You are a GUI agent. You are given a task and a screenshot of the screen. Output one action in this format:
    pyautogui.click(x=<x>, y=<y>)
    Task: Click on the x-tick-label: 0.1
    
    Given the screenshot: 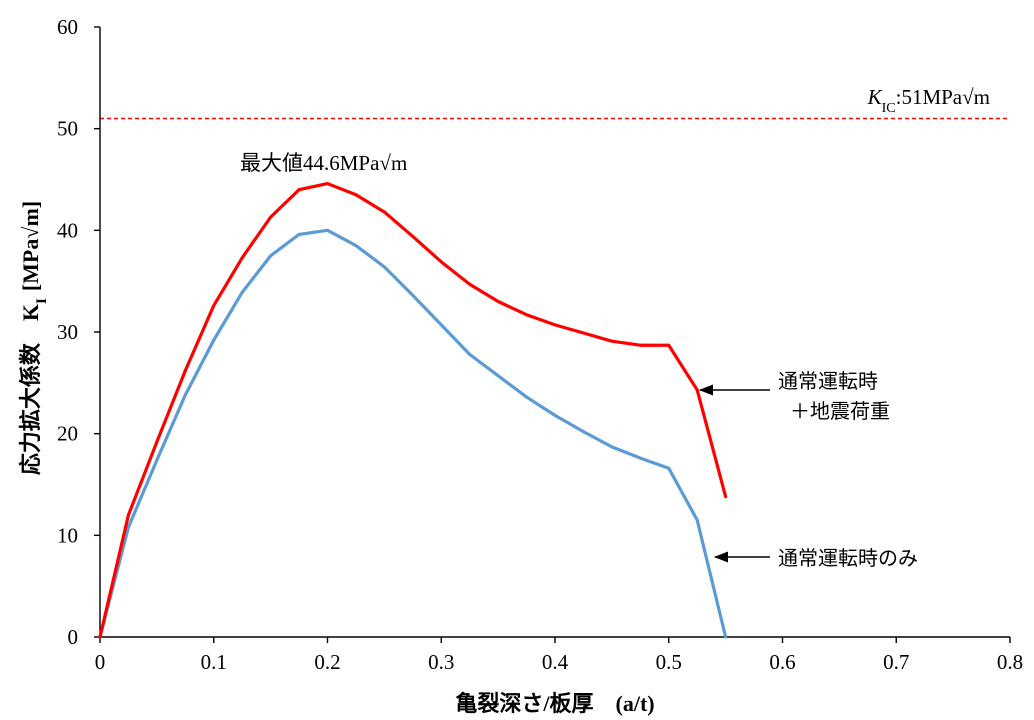 What is the action you would take?
    pyautogui.click(x=214, y=662)
    